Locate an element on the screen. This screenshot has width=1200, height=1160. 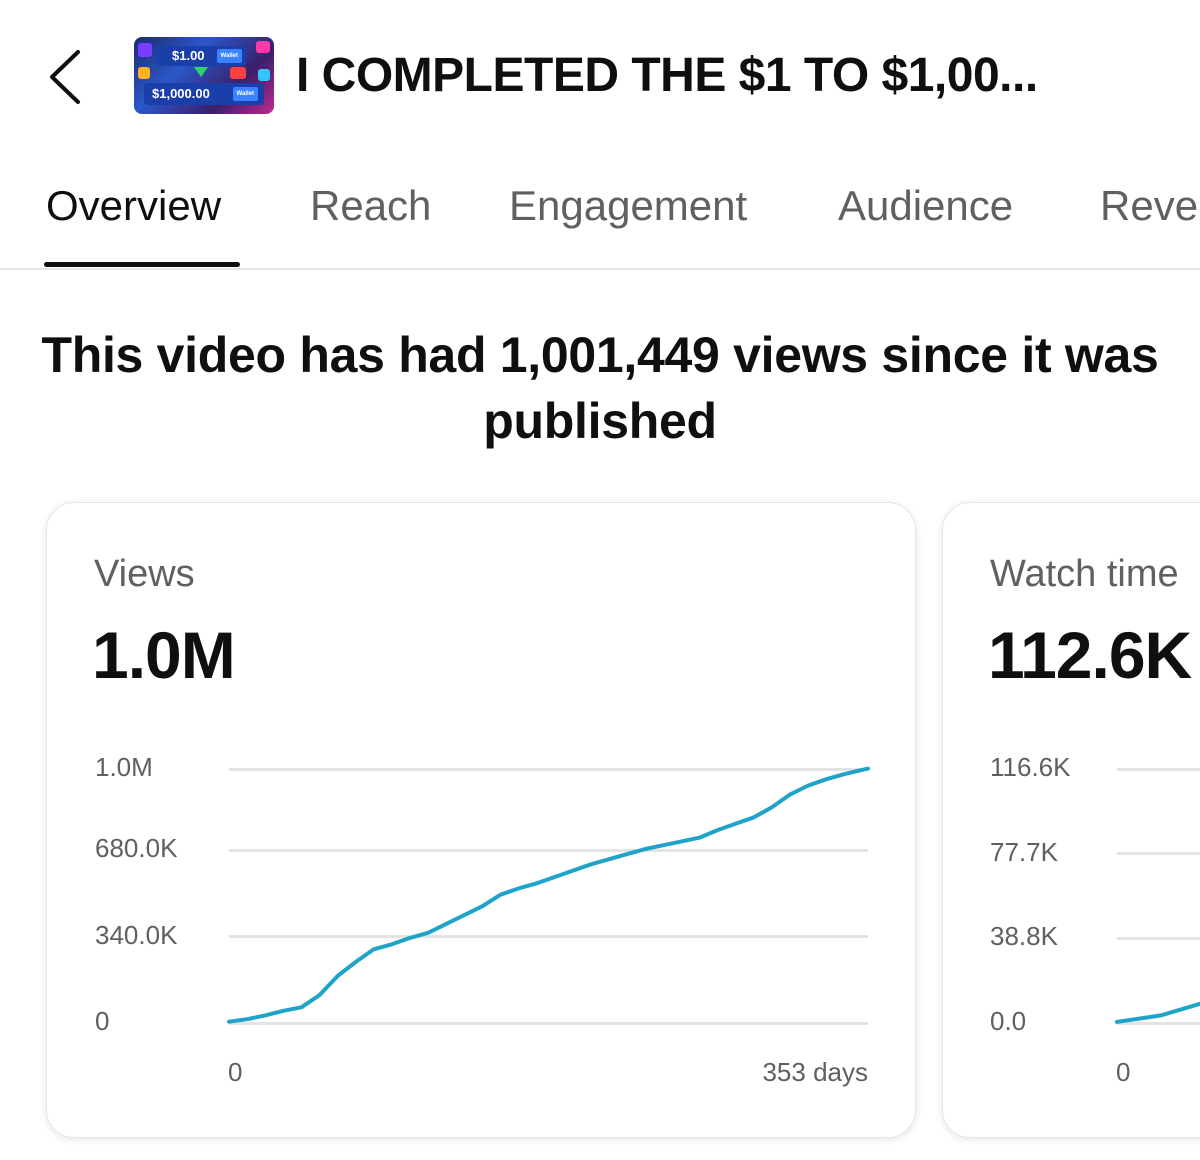
views-label: Views is located at coordinates (144, 574).